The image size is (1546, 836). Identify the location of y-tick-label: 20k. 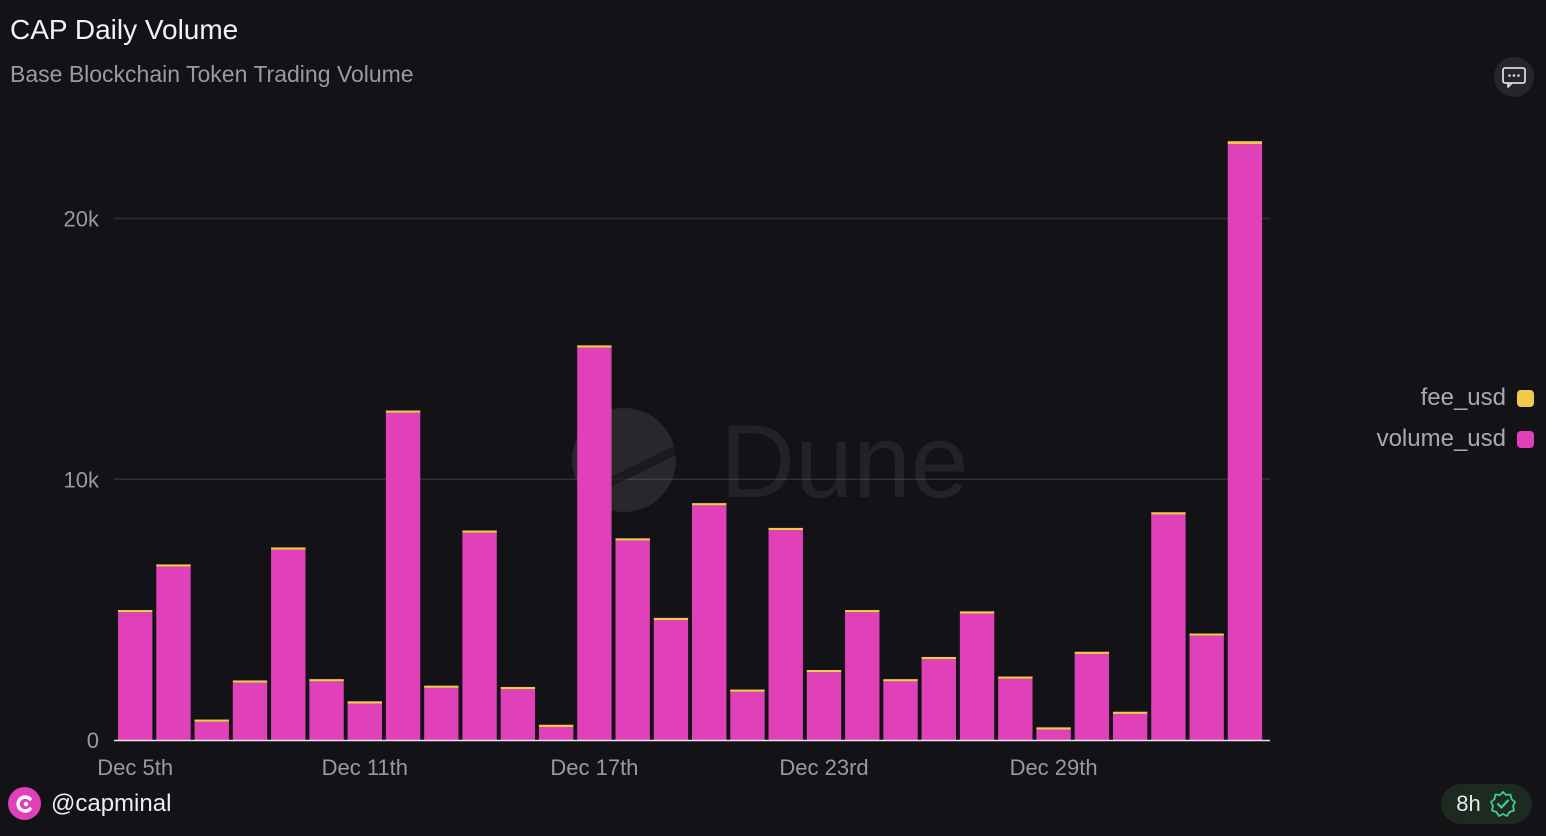
(82, 219).